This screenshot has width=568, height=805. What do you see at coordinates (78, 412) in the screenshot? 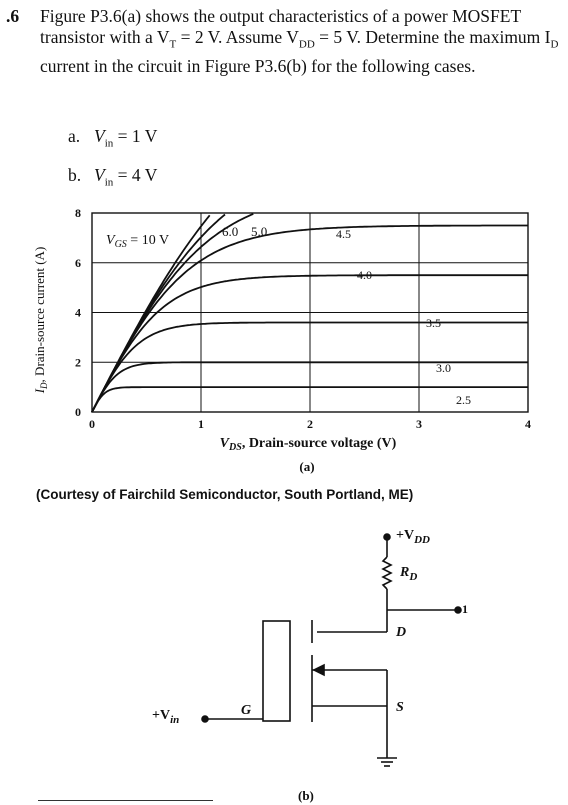
I see `y-tick-label: 0` at bounding box center [78, 412].